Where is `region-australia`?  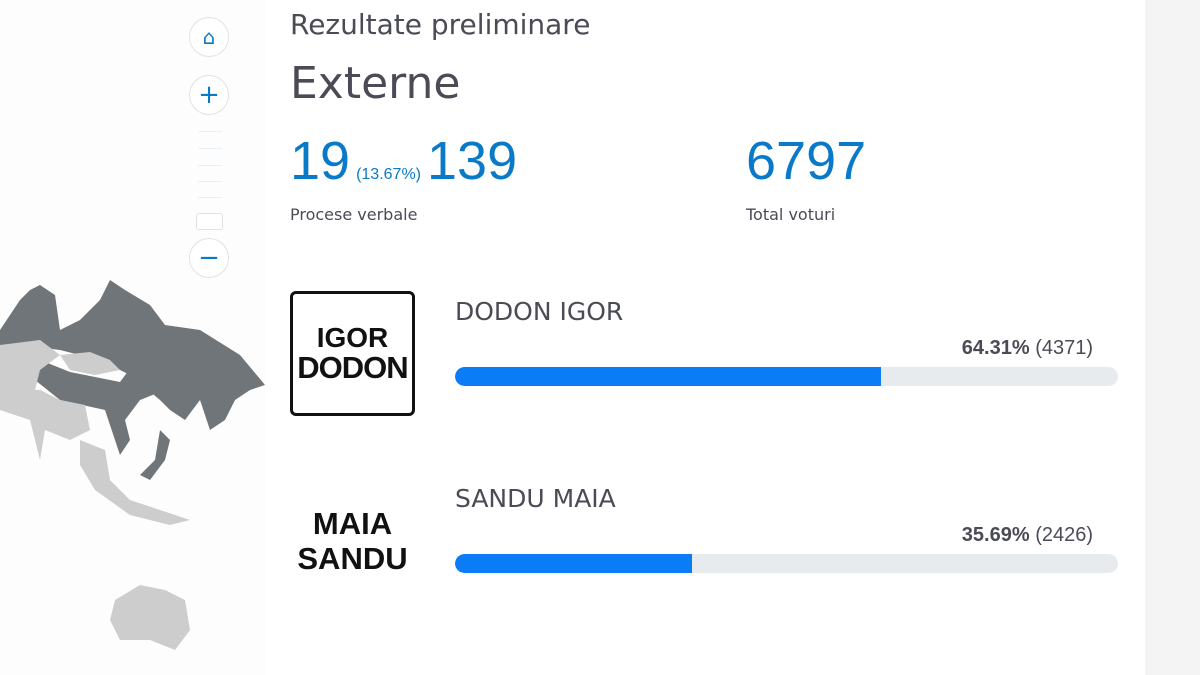
region-australia is located at coordinates (150, 617).